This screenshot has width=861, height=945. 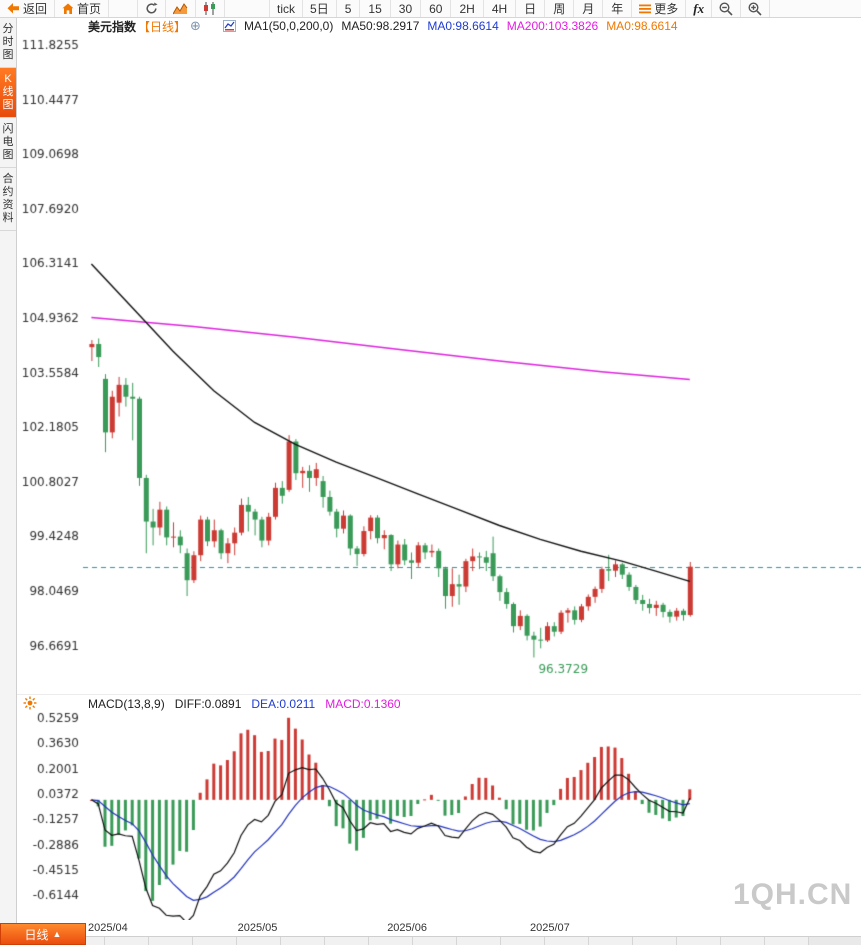 What do you see at coordinates (57, 934) in the screenshot?
I see `chevron-up-icon: ▲` at bounding box center [57, 934].